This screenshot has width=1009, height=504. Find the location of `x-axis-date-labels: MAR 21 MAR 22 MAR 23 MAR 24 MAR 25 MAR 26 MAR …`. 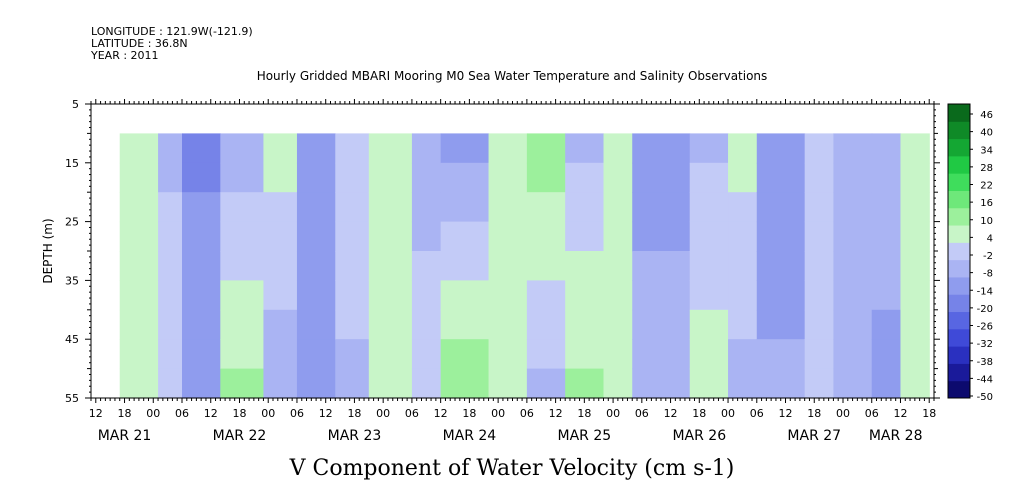

x-axis-date-labels: MAR 21 MAR 22 MAR 23 MAR 24 MAR 25 MAR 26 MAR … is located at coordinates (510, 436).